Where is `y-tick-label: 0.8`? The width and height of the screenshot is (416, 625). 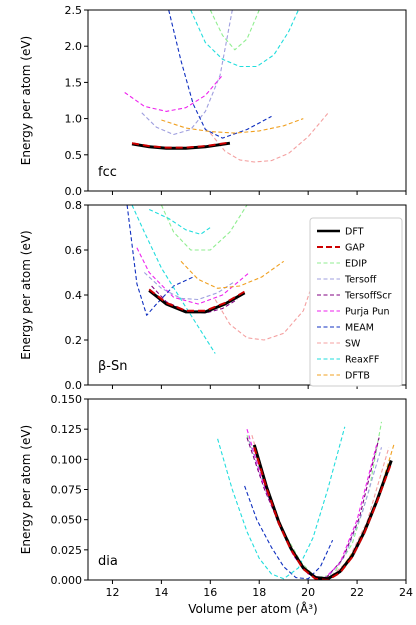 y-tick-label: 0.8 is located at coordinates (74, 205).